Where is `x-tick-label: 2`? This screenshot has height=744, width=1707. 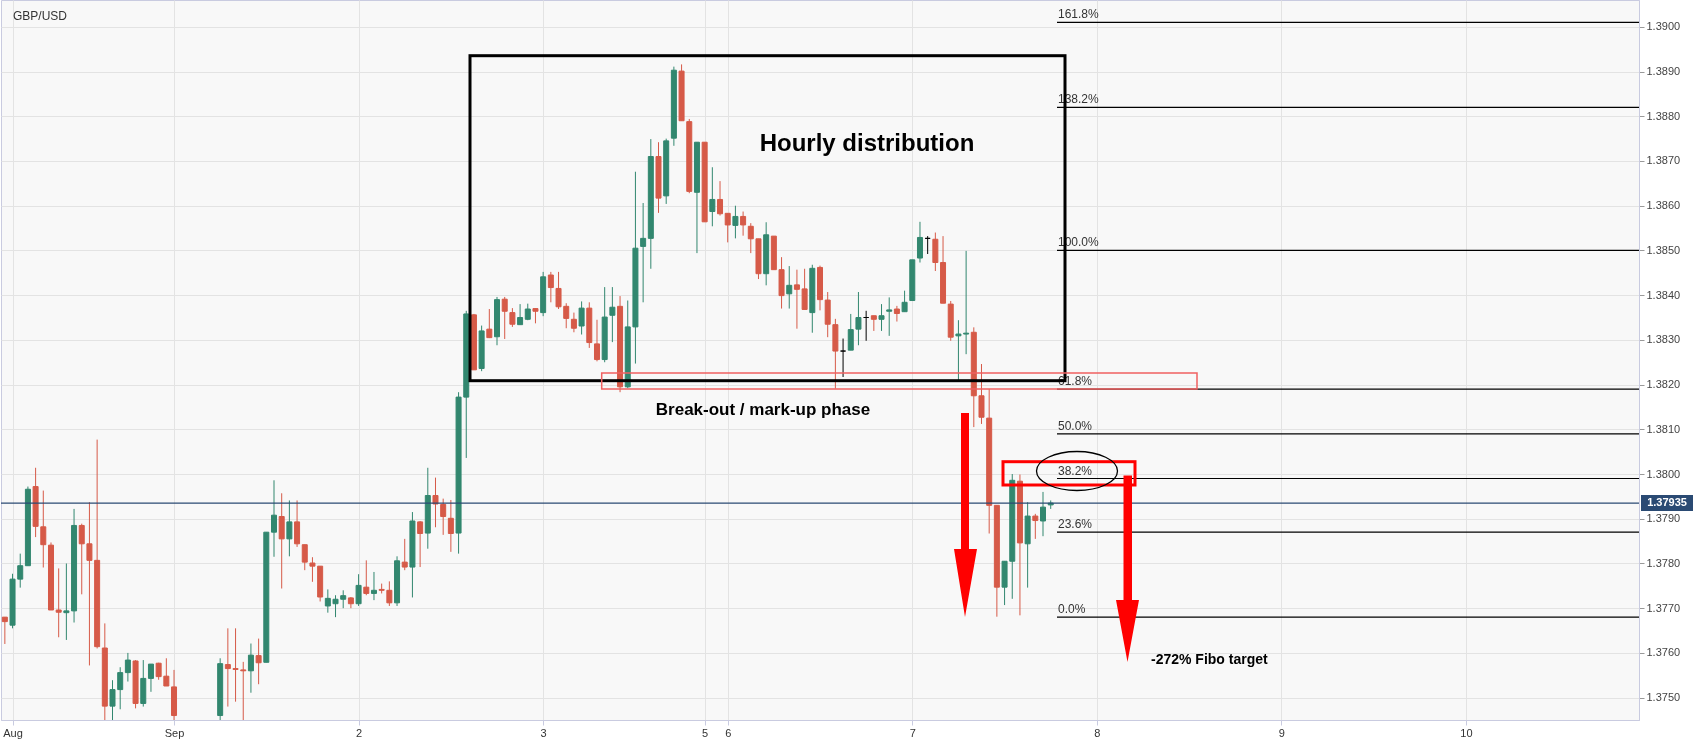 x-tick-label: 2 is located at coordinates (359, 732).